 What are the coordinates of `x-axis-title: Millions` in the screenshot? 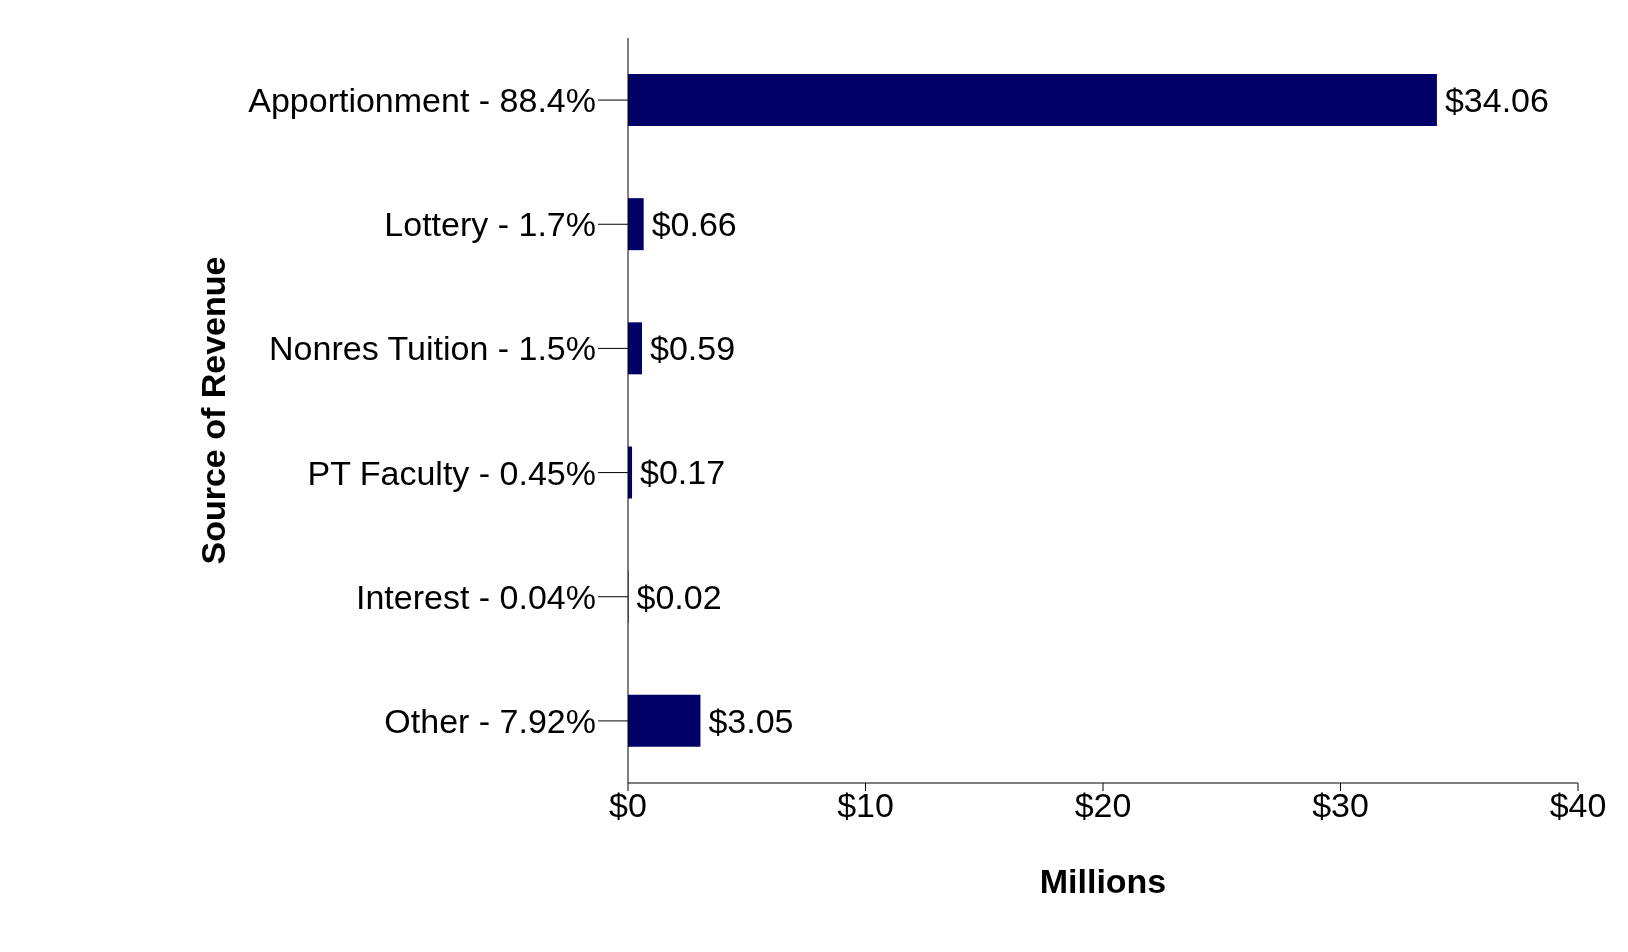 It's located at (1103, 881).